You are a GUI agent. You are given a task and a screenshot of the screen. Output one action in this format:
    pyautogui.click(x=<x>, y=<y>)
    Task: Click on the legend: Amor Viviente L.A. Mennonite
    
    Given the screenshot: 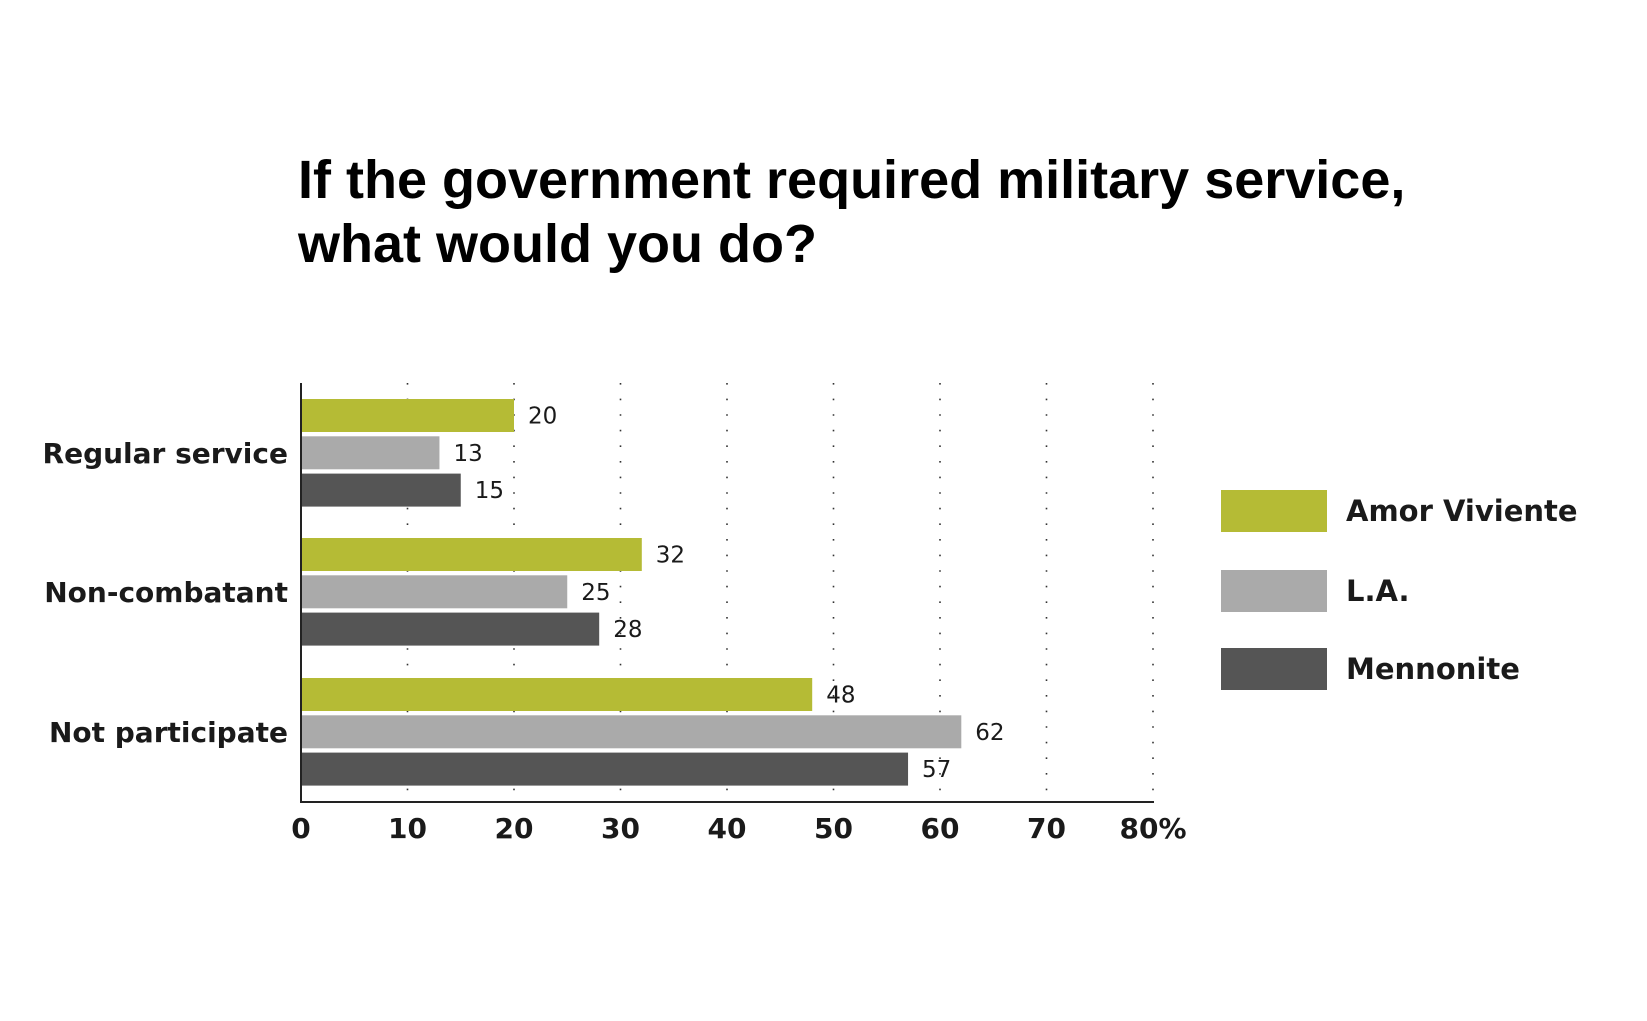 What is the action you would take?
    pyautogui.click(x=1399, y=590)
    